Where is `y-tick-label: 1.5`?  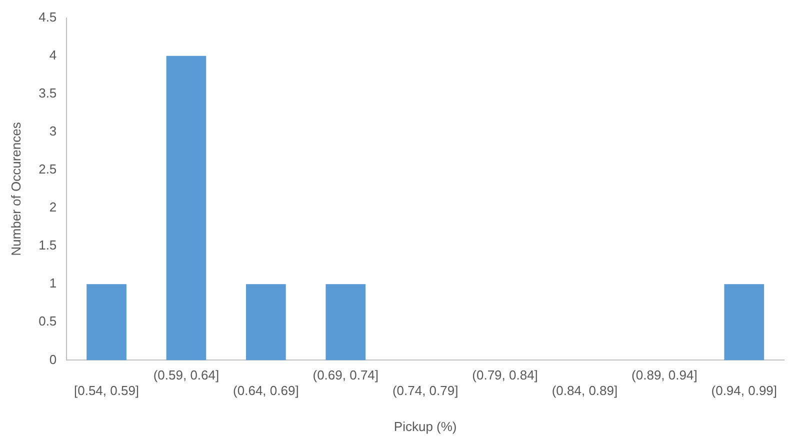 y-tick-label: 1.5 is located at coordinates (47, 245).